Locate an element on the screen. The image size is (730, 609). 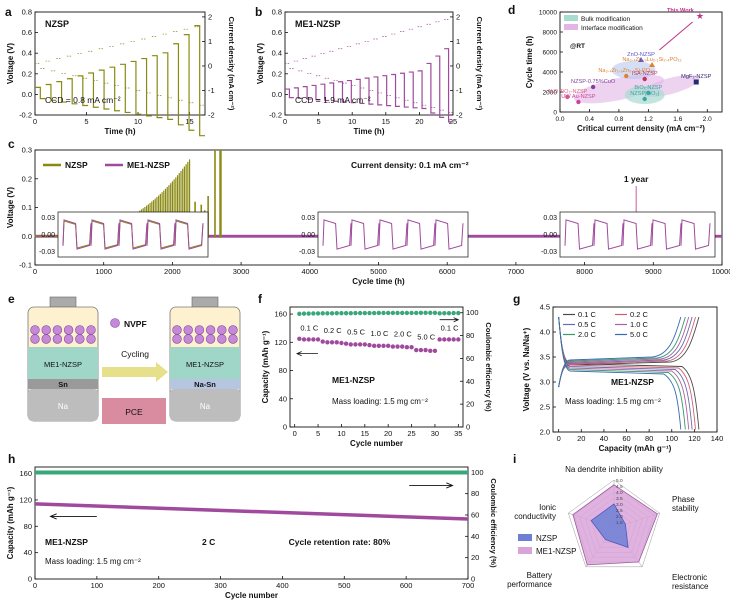
y2-tick-label: 40 is located at coordinates (475, 536).